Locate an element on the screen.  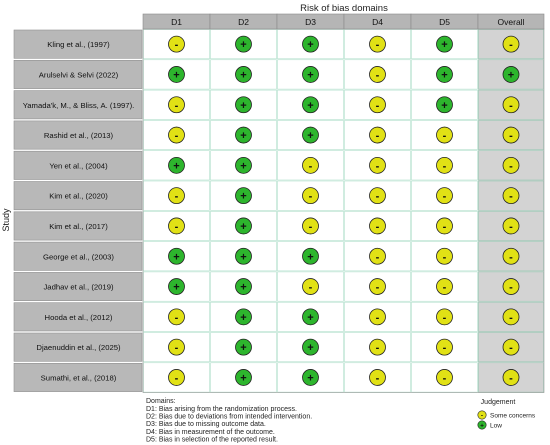
legend-label: Low is located at coordinates (496, 426).